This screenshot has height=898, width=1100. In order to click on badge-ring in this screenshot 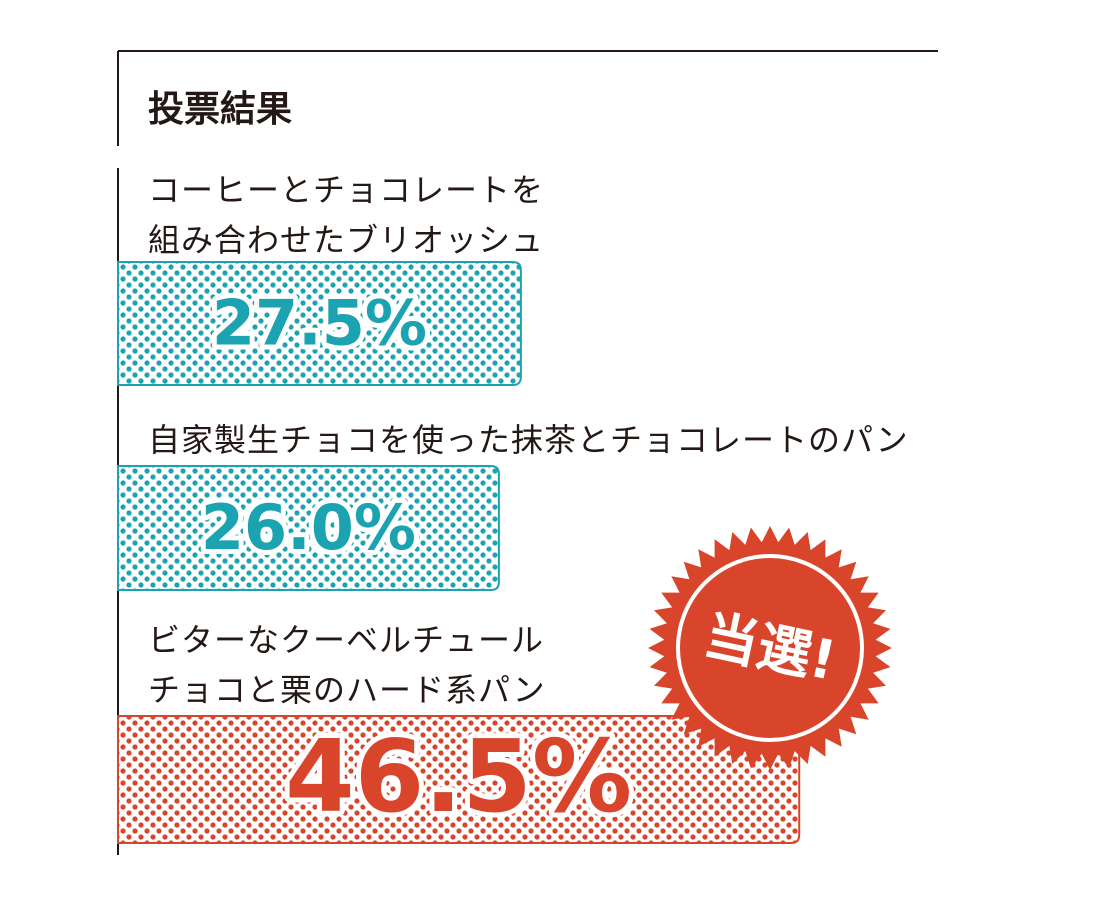, I will do `click(770, 648)`.